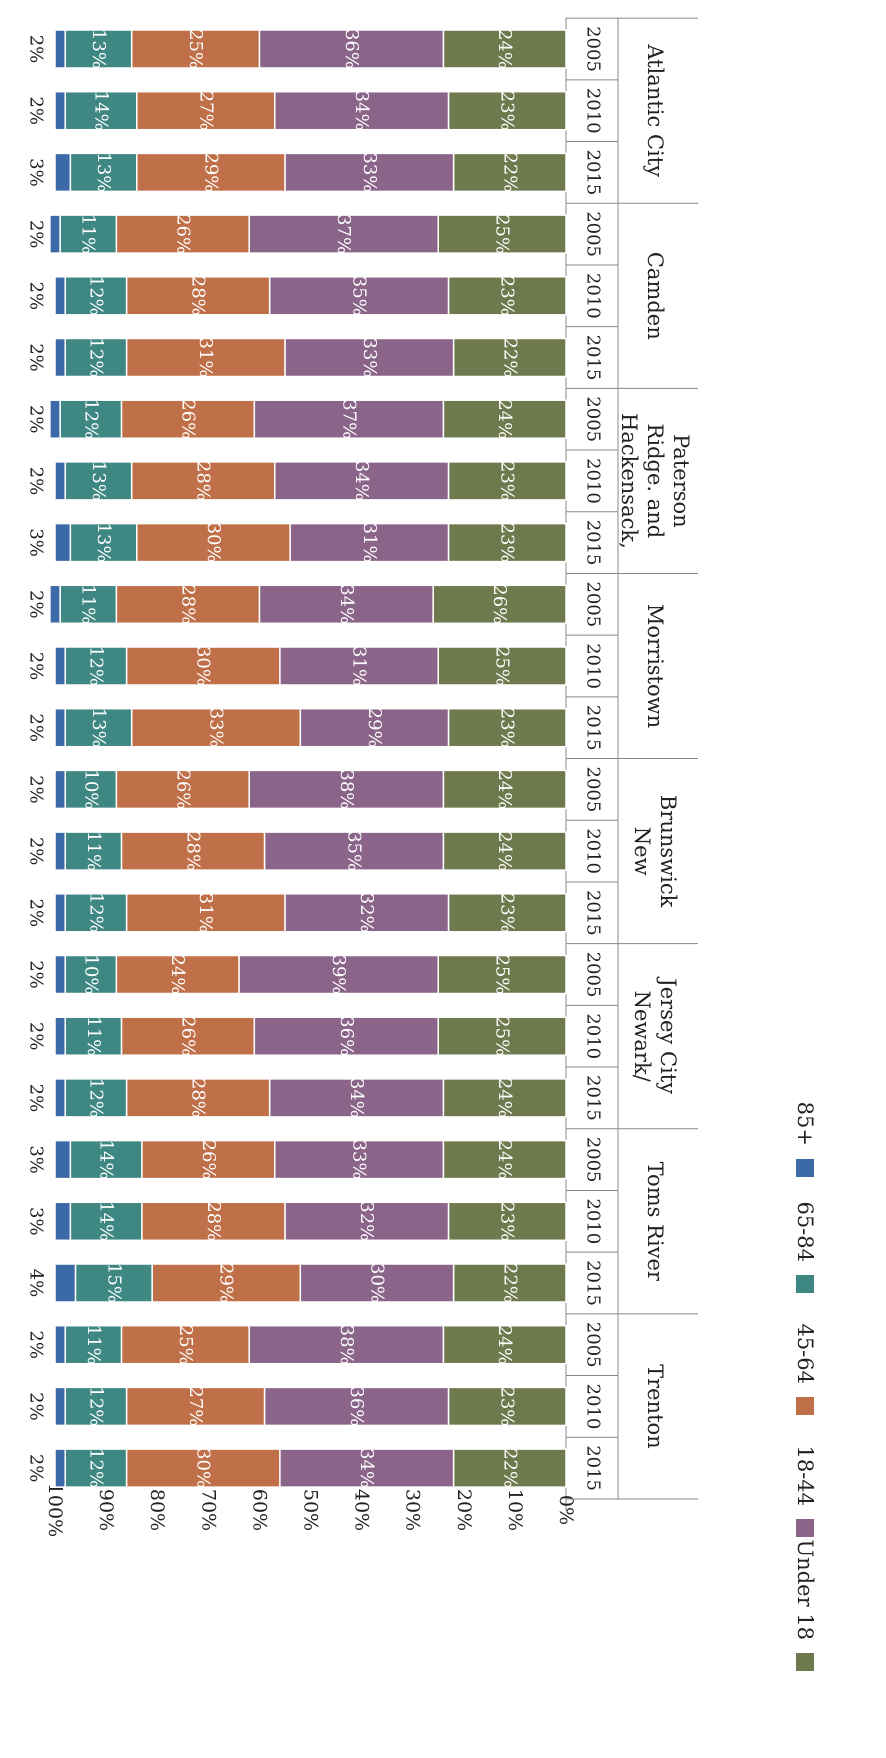 This screenshot has height=1758, width=886. I want to click on group-label: Ridge. and, so click(655, 481).